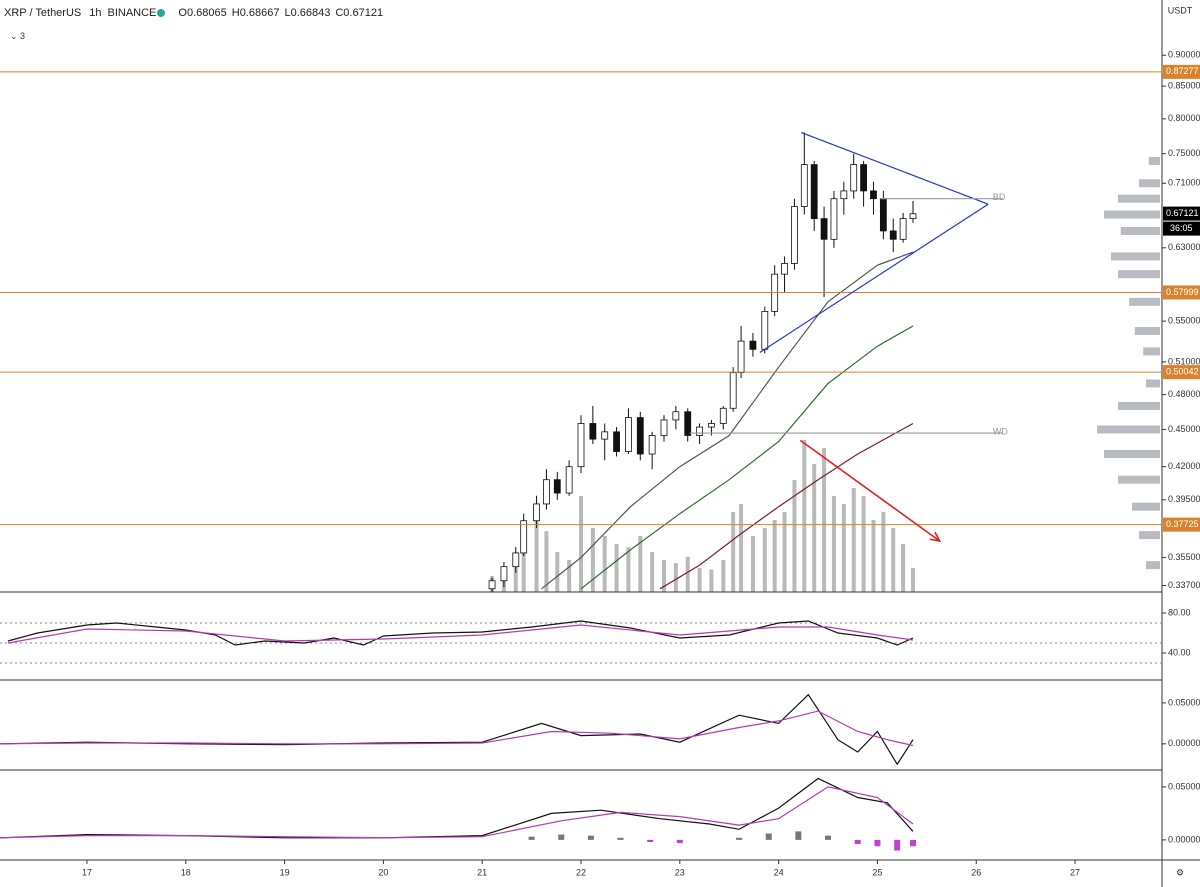 The height and width of the screenshot is (887, 1200). What do you see at coordinates (1184, 153) in the screenshot?
I see `y-tick-label: 0.75000` at bounding box center [1184, 153].